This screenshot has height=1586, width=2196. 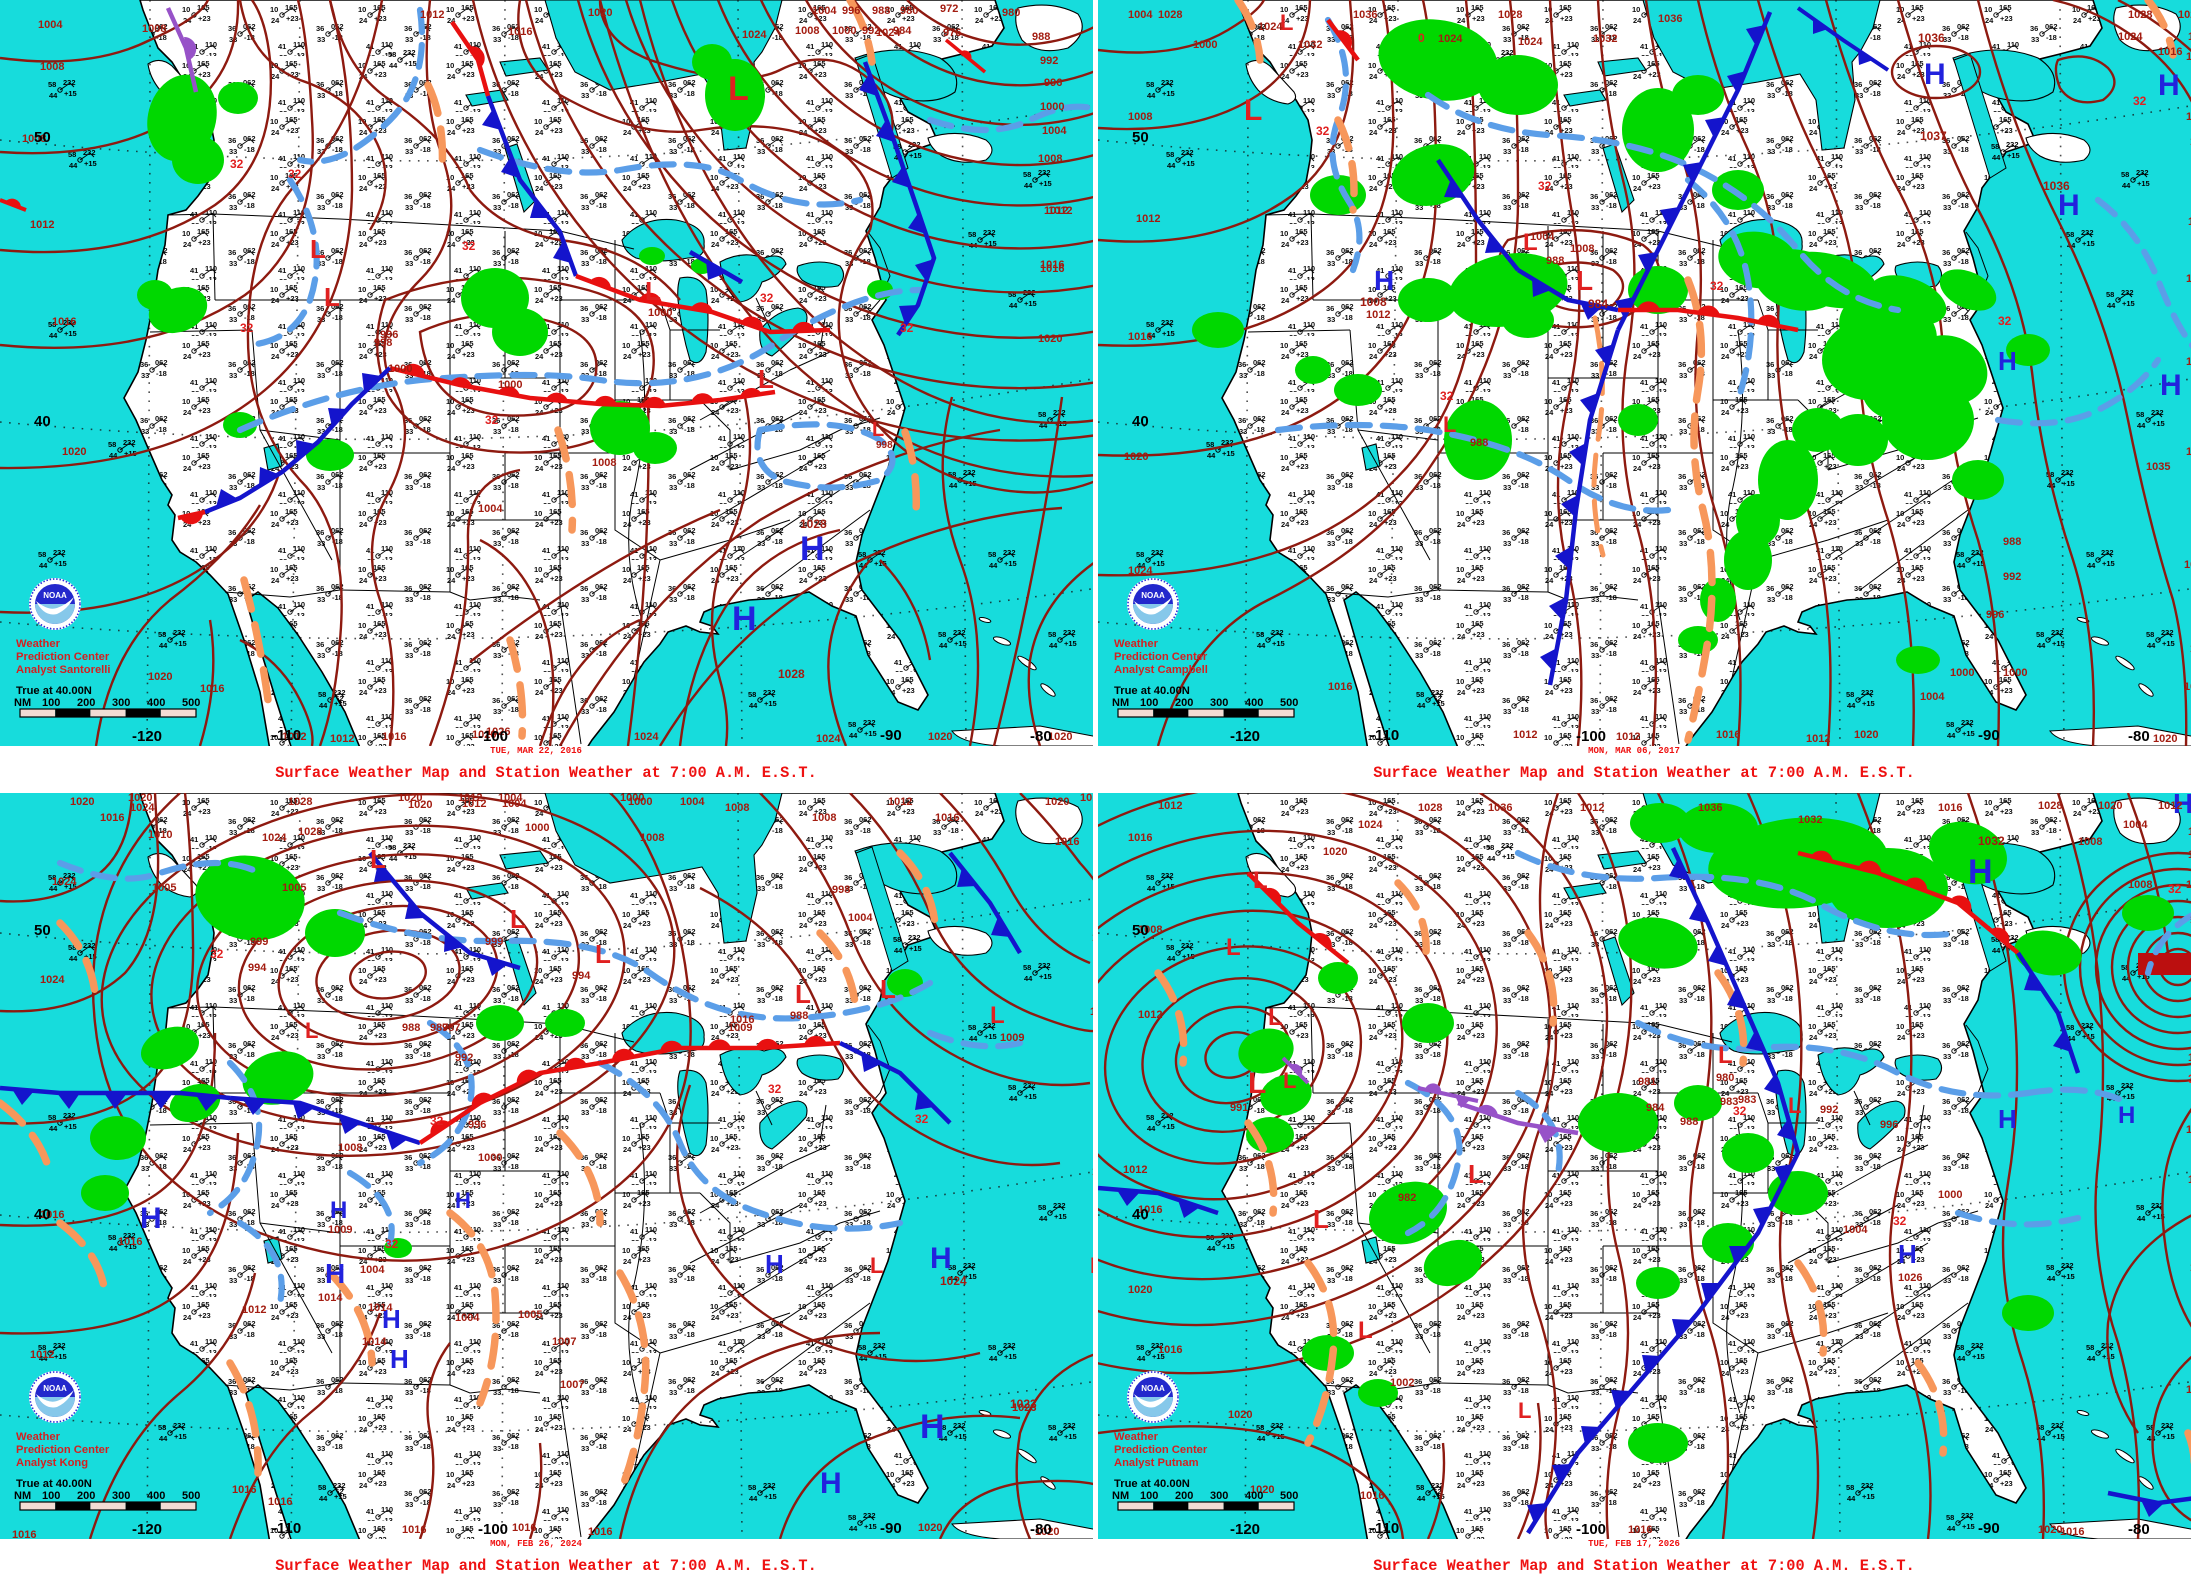 I want to click on svg-text: 100, so click(x=1149, y=703).